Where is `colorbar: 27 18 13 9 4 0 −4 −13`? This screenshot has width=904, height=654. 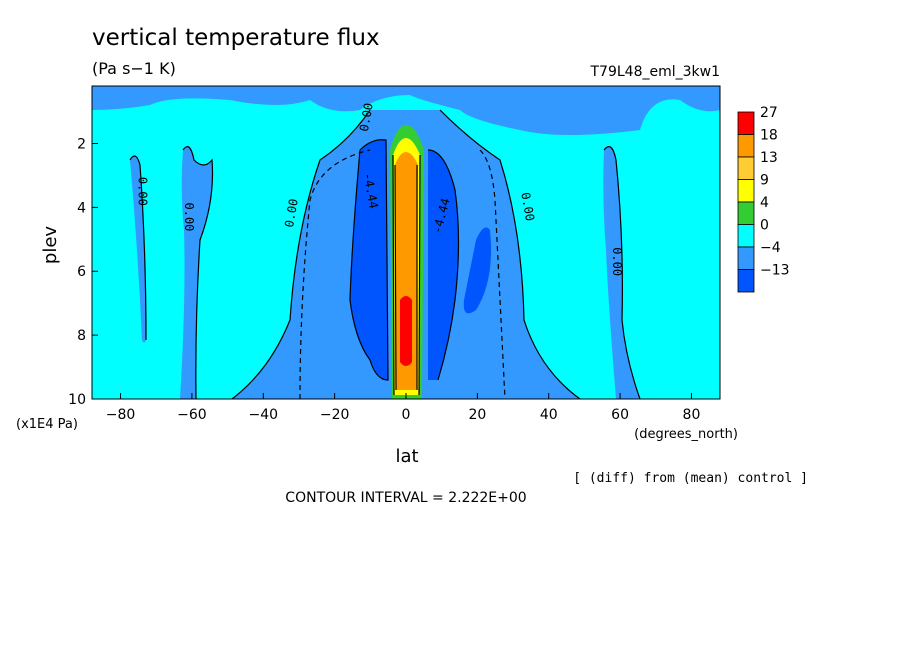
colorbar: 27 18 13 9 4 0 −4 −13 is located at coordinates (763, 199).